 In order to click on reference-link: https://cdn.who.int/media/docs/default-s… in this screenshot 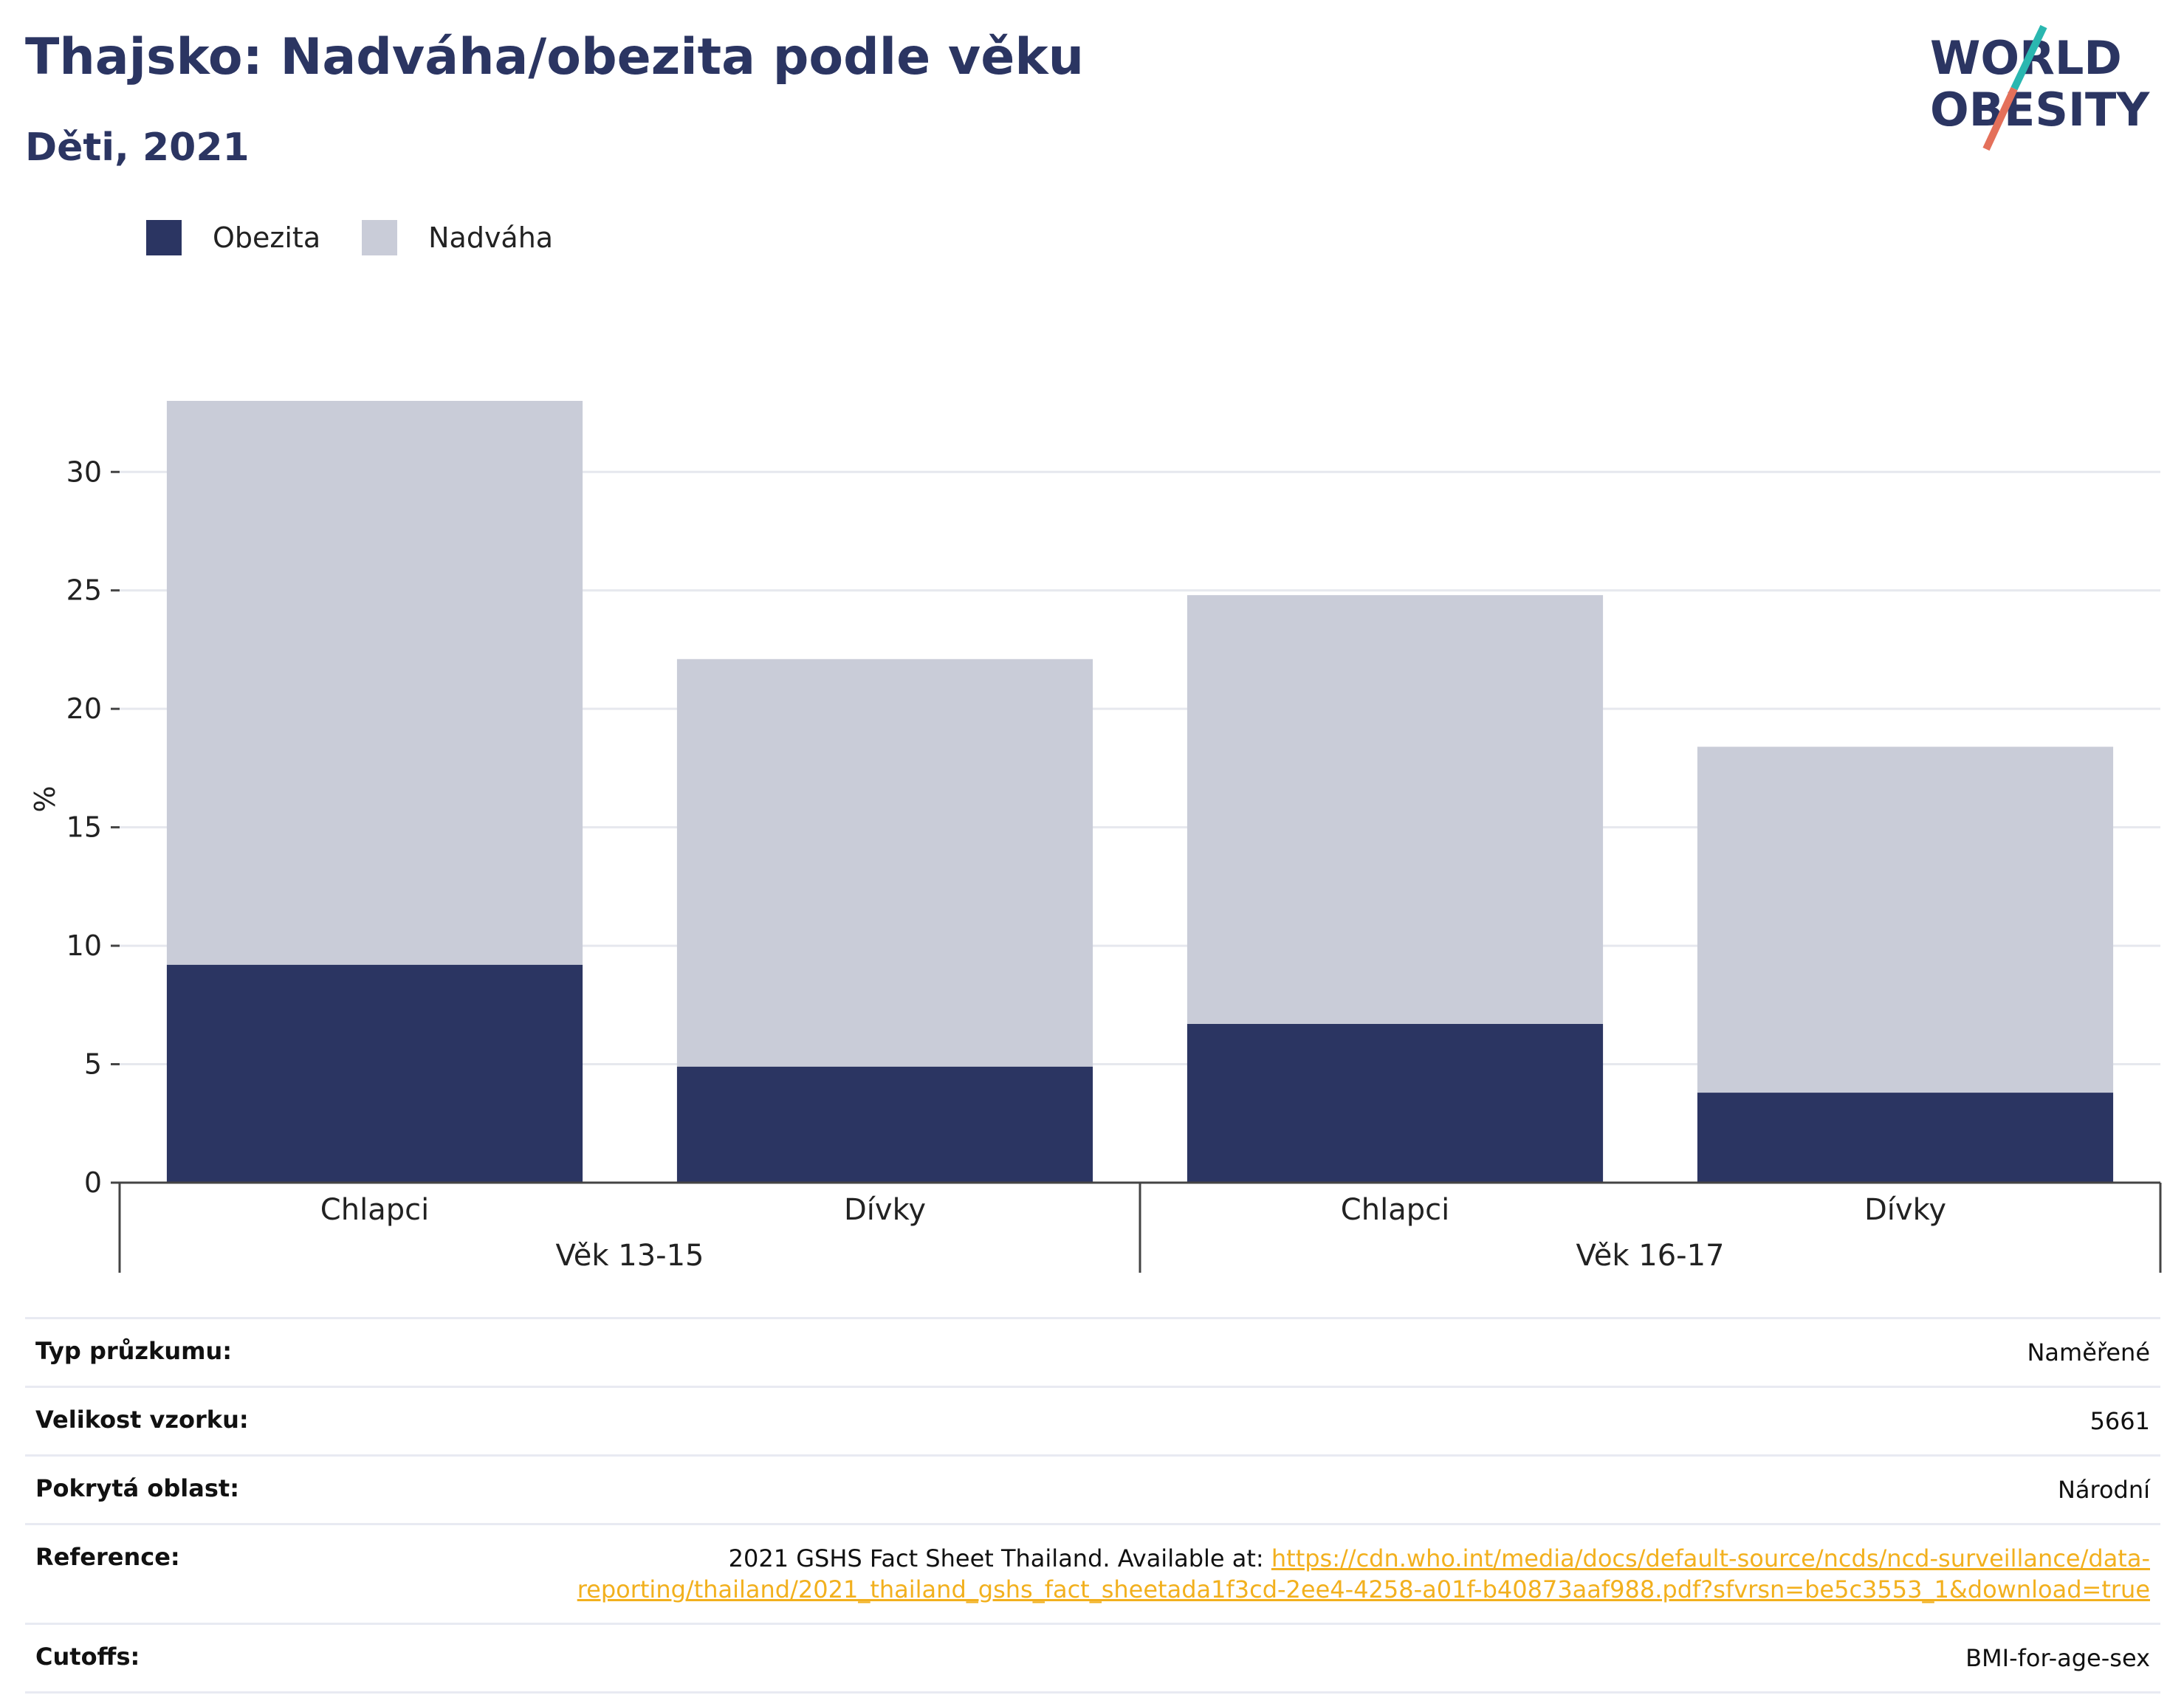, I will do `click(1363, 1574)`.